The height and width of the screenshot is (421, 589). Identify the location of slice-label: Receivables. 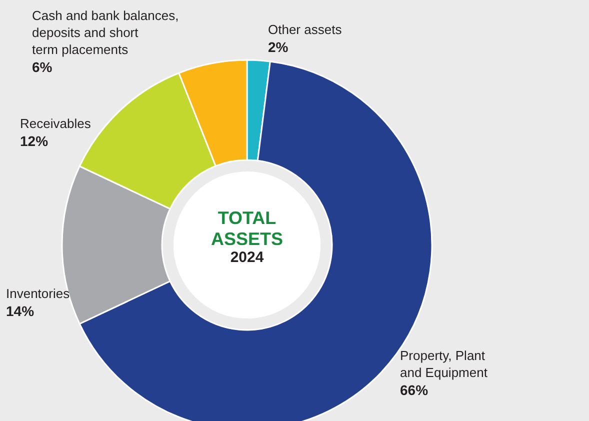
(56, 123).